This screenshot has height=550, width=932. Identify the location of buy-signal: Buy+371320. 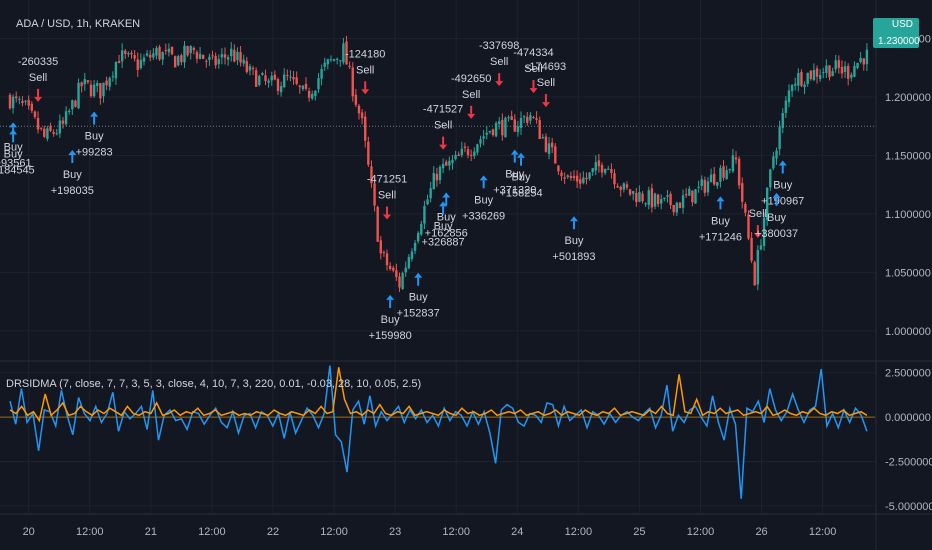
(514, 173).